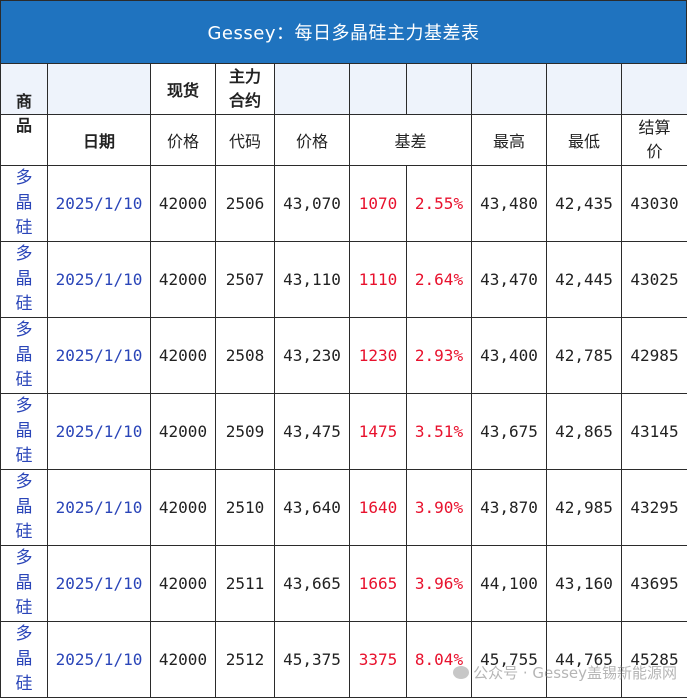  What do you see at coordinates (312, 280) in the screenshot?
I see `cell-price: 43,110` at bounding box center [312, 280].